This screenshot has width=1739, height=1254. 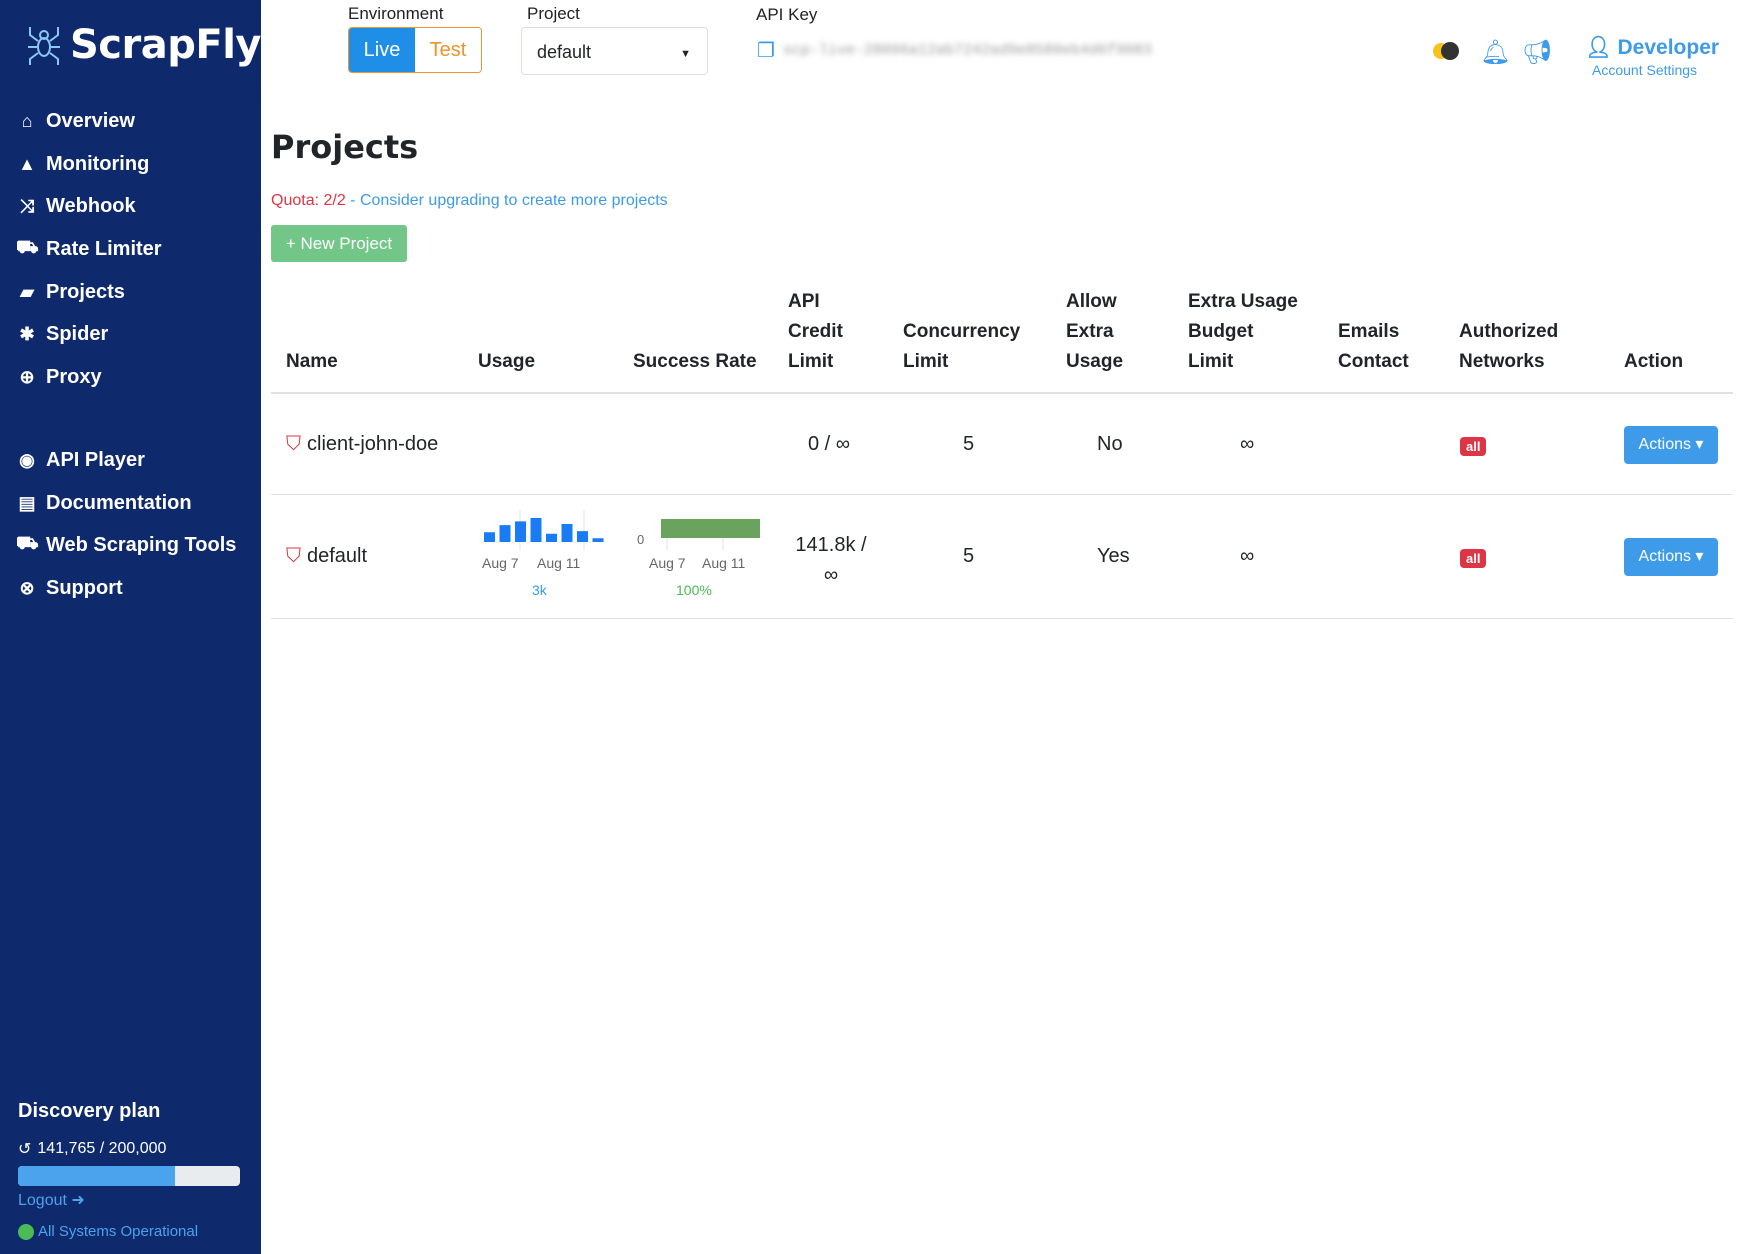 What do you see at coordinates (553, 13) in the screenshot?
I see `project-label: Project` at bounding box center [553, 13].